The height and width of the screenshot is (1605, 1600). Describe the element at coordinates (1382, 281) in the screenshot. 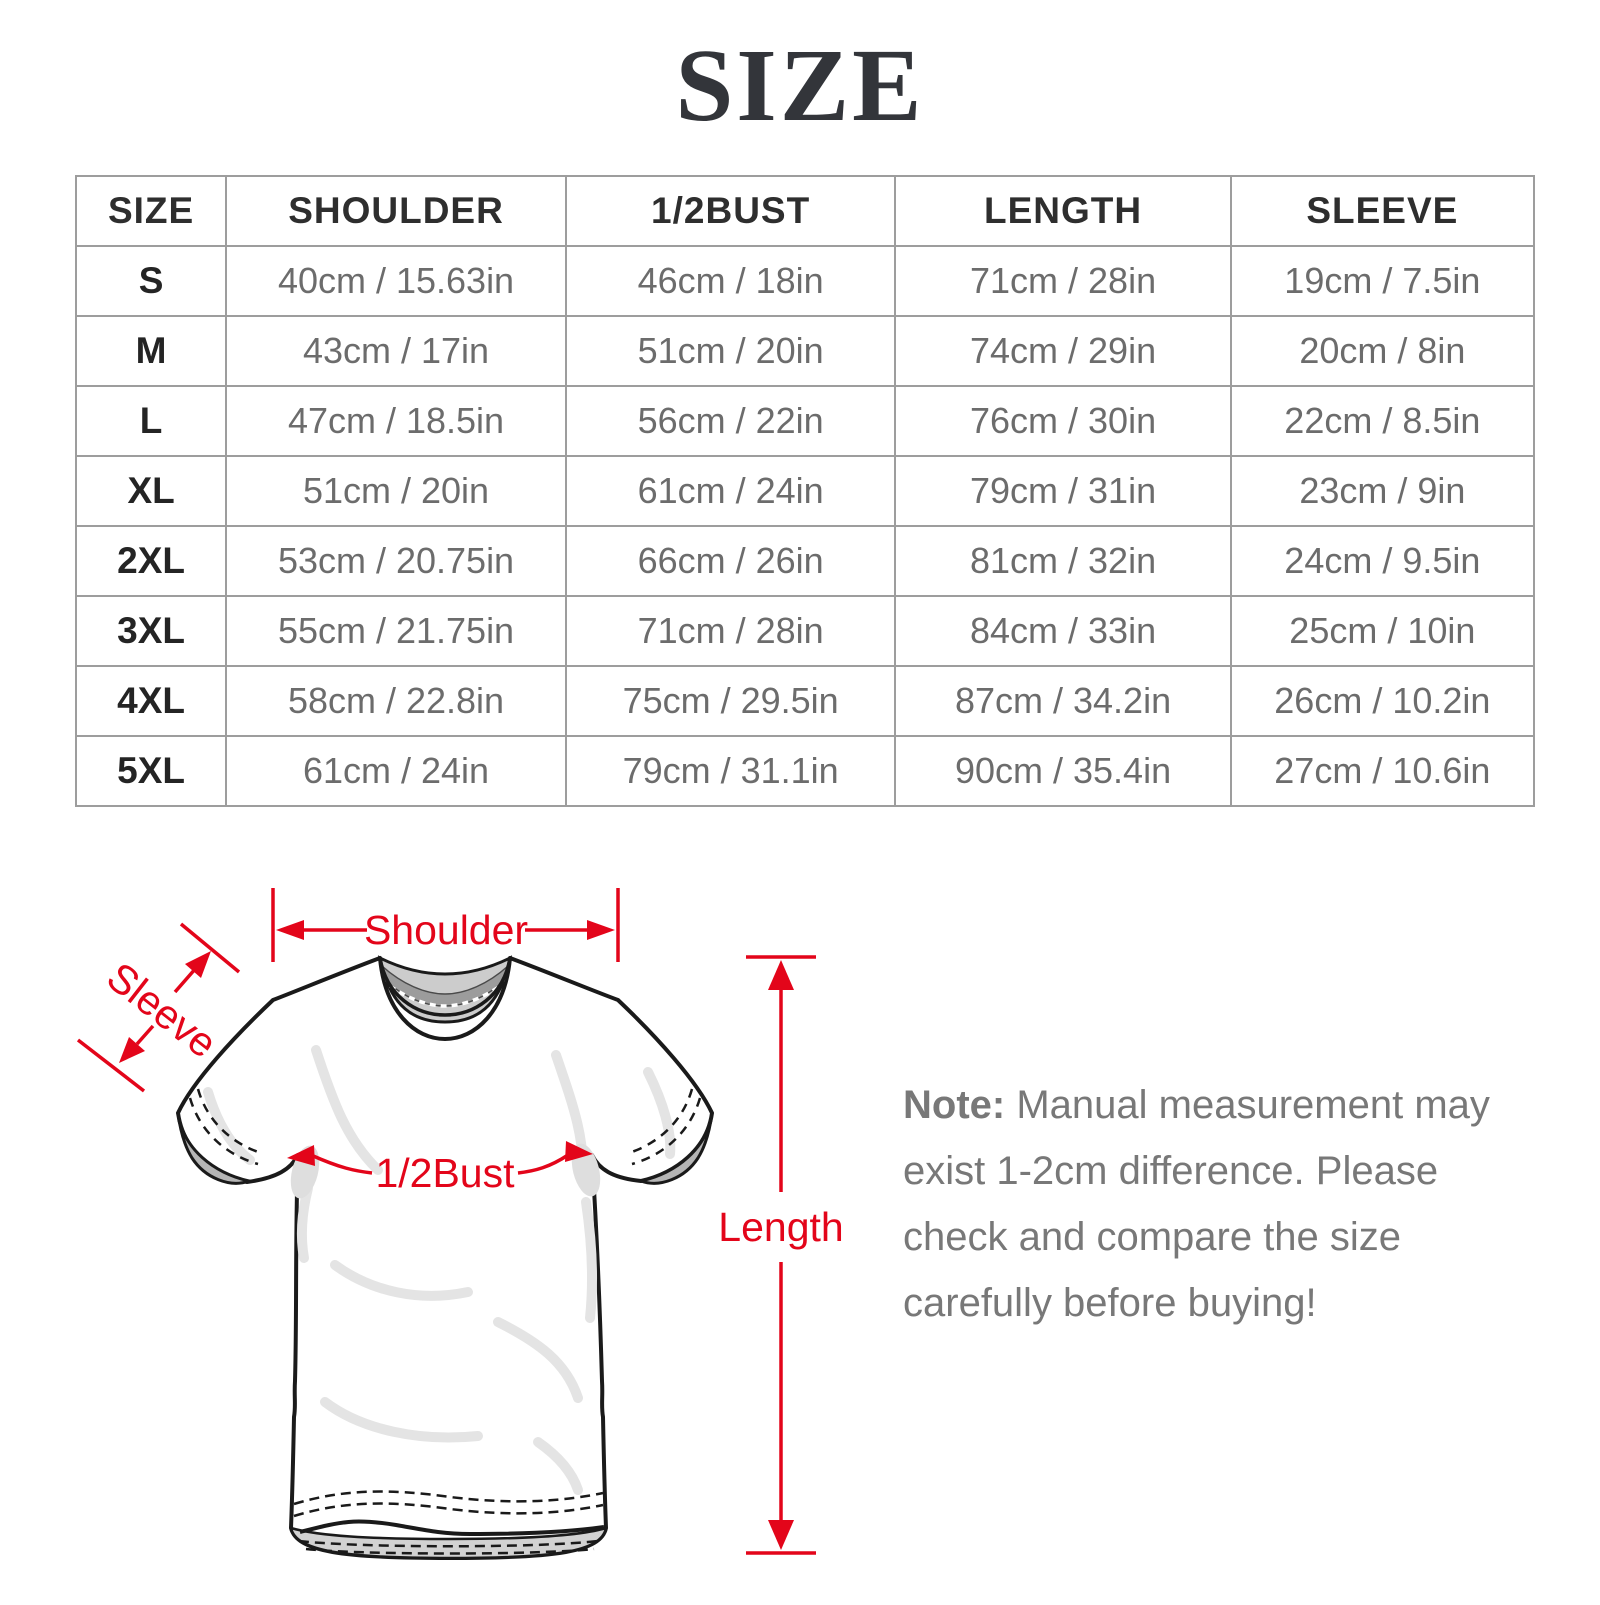

I see `sleeve-value: 19cm / 7.5in` at that location.